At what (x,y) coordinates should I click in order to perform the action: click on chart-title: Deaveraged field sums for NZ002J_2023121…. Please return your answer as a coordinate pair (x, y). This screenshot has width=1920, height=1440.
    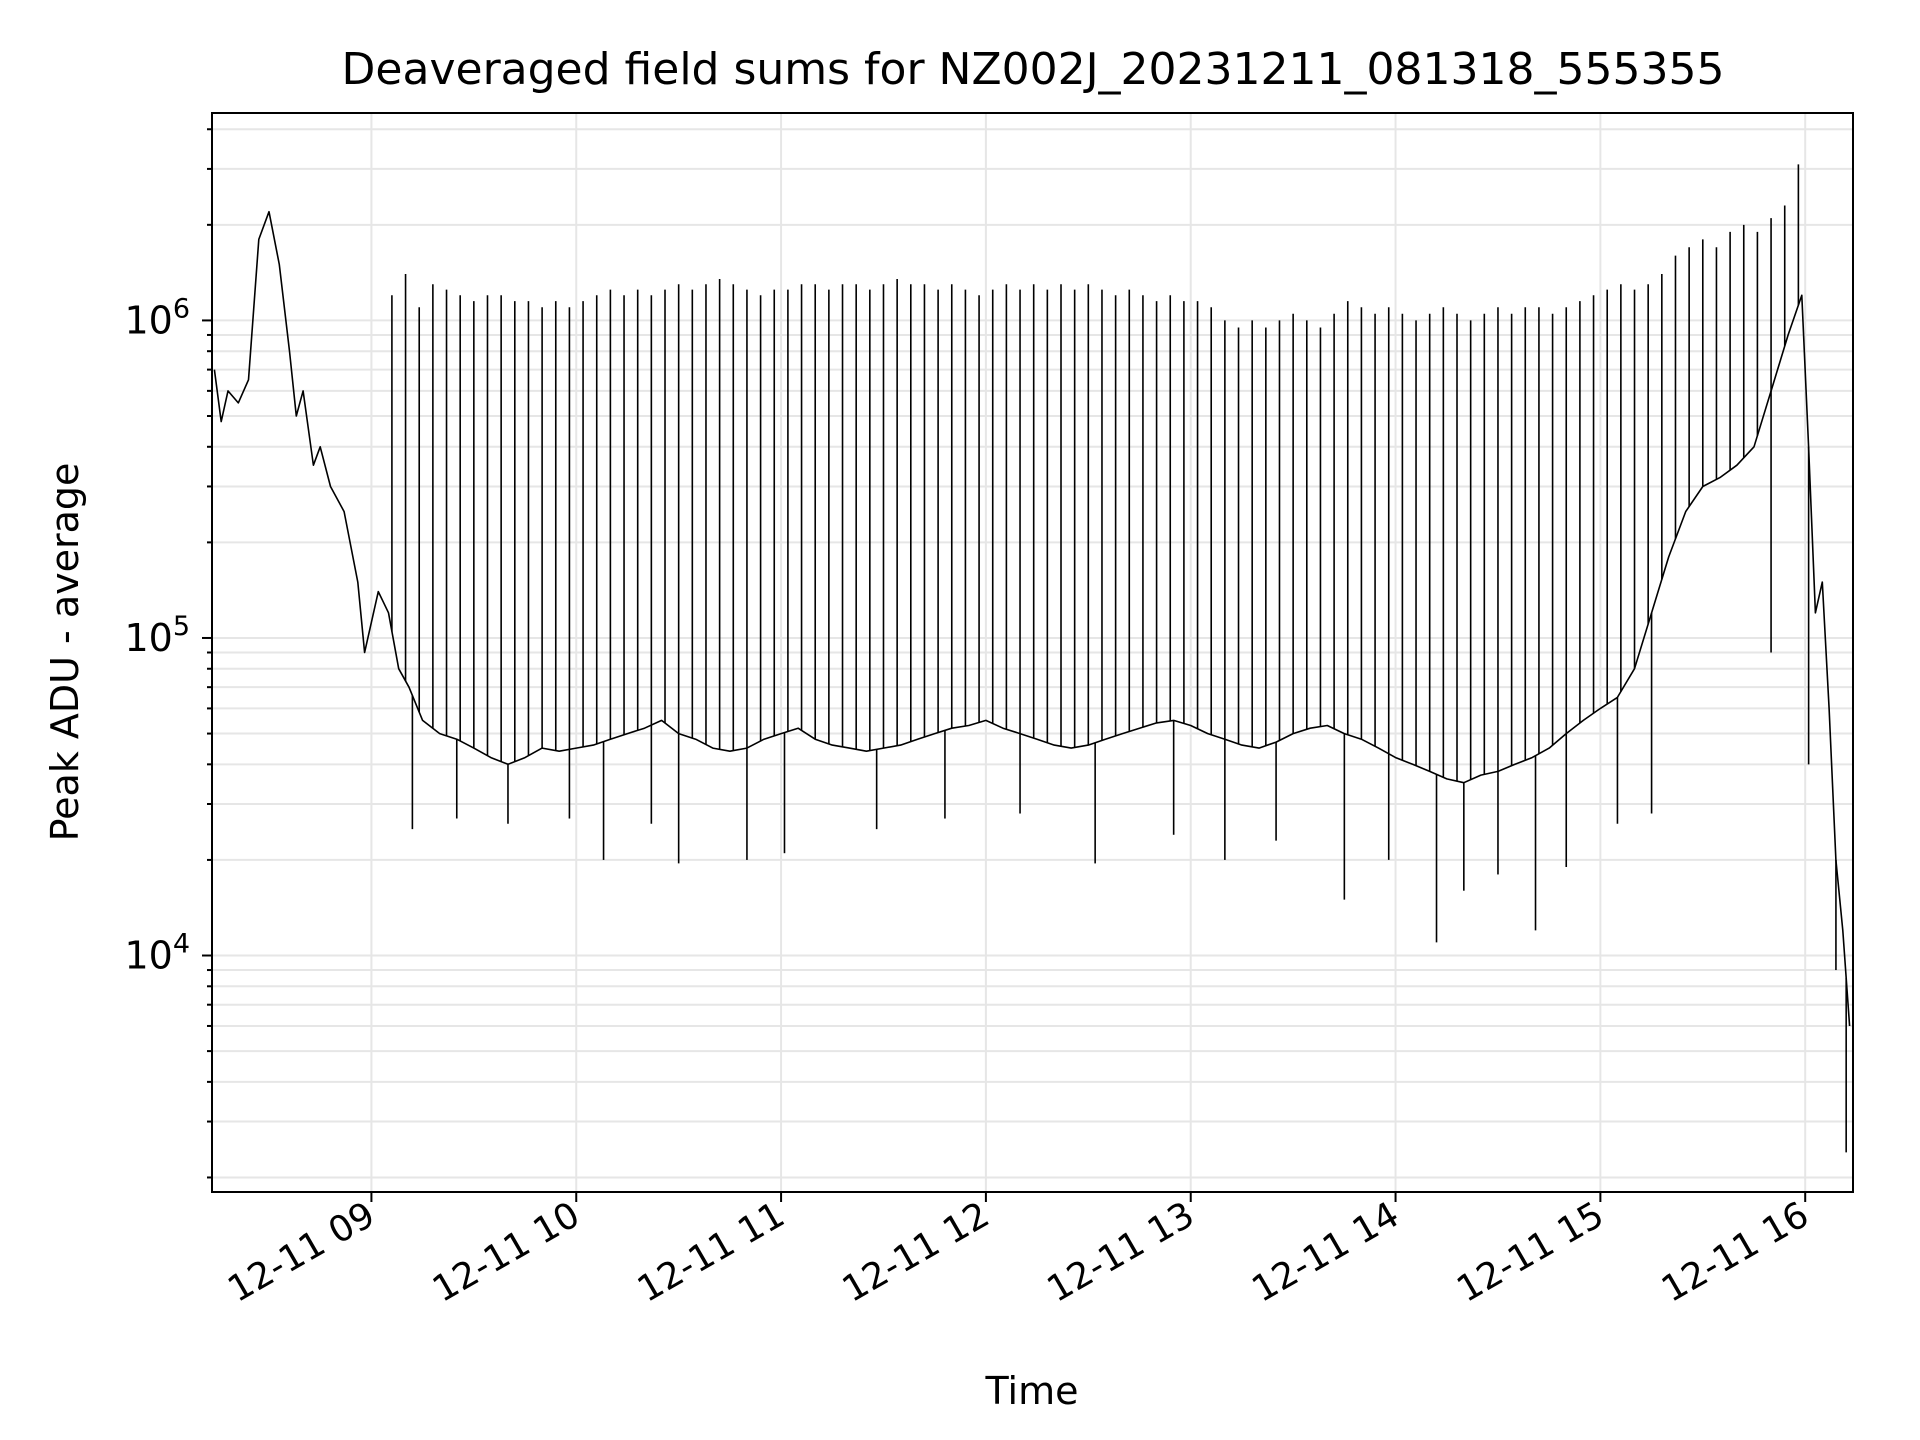
    Looking at the image, I should click on (1033, 69).